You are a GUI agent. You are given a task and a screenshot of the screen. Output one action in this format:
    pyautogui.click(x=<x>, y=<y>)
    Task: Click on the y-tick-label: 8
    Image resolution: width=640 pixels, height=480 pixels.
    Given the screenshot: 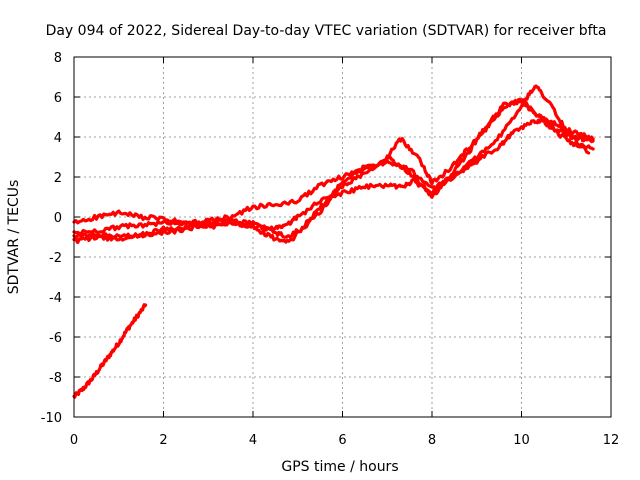 What is the action you would take?
    pyautogui.click(x=58, y=58)
    